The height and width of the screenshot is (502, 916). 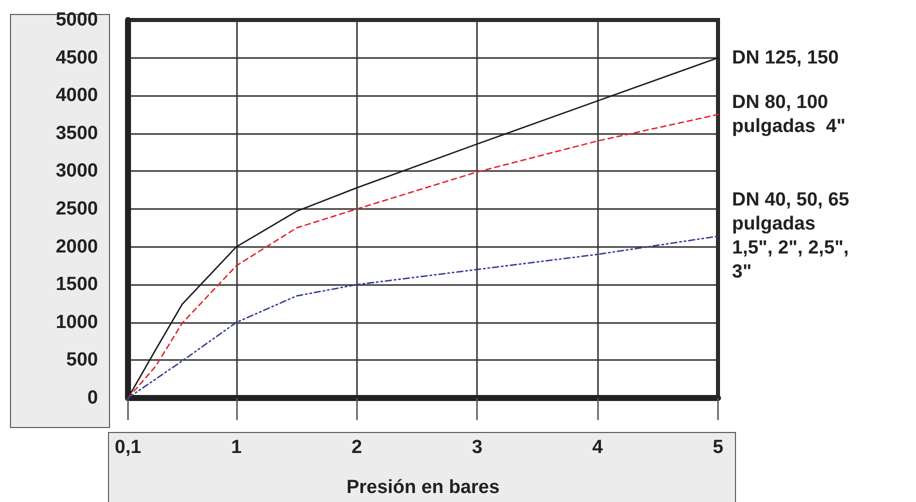 What do you see at coordinates (77, 209) in the screenshot?
I see `y-tick-label: 2500` at bounding box center [77, 209].